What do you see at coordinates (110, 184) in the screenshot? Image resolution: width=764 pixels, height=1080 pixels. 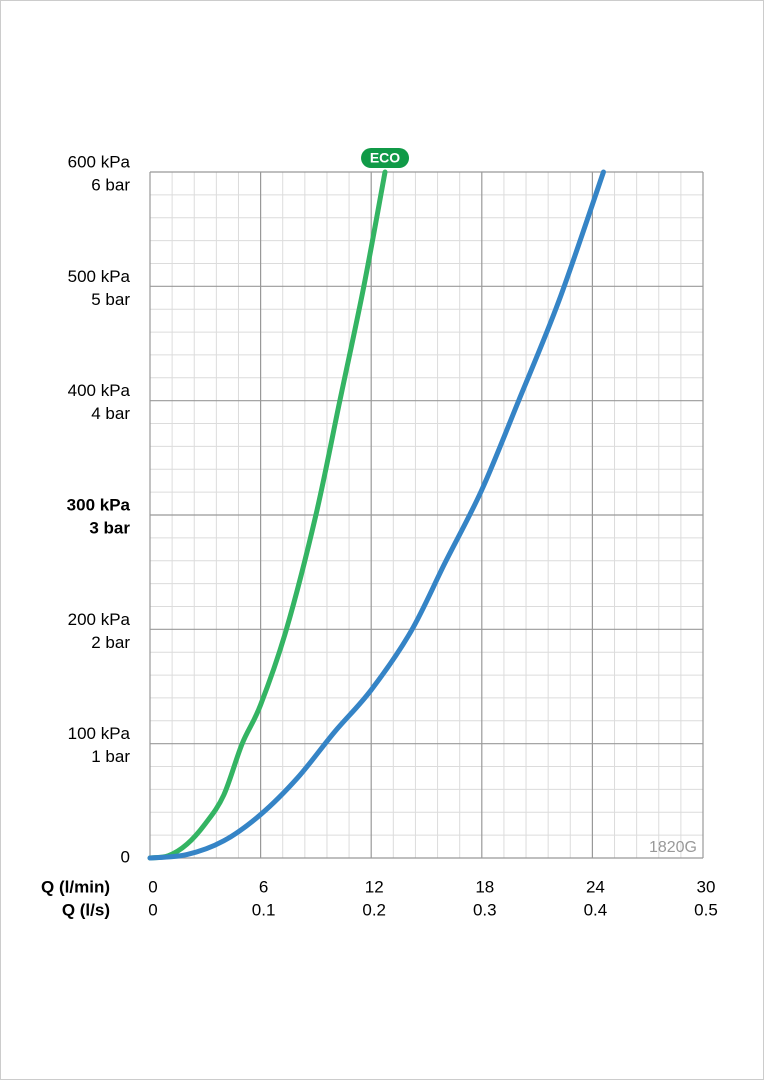 I see `y2-tick-label: 6 bar` at bounding box center [110, 184].